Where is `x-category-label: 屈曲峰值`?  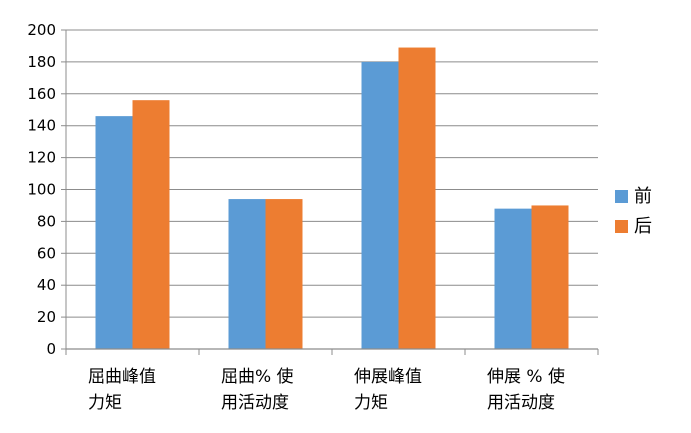
x-category-label: 屈曲峰值 is located at coordinates (122, 377).